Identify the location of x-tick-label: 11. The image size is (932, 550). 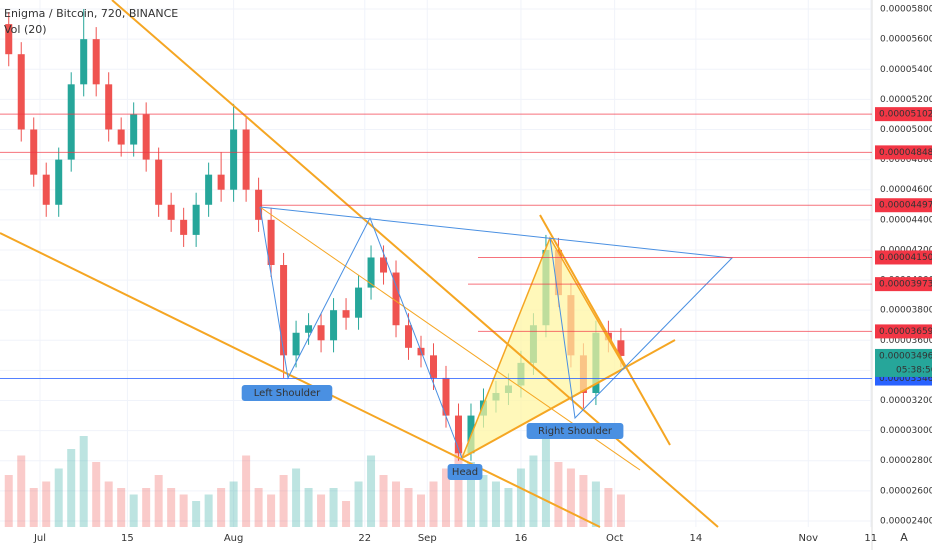
(870, 538).